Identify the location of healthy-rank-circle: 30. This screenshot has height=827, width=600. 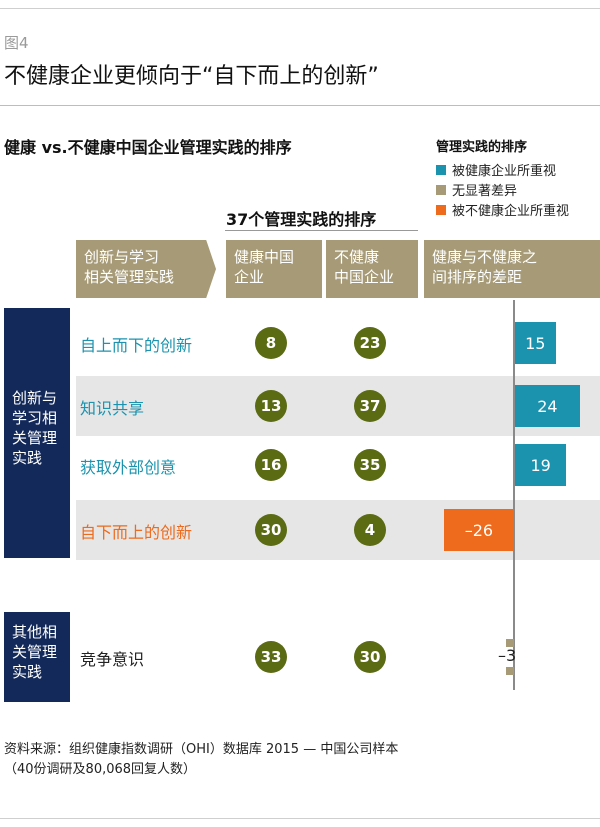
(271, 530).